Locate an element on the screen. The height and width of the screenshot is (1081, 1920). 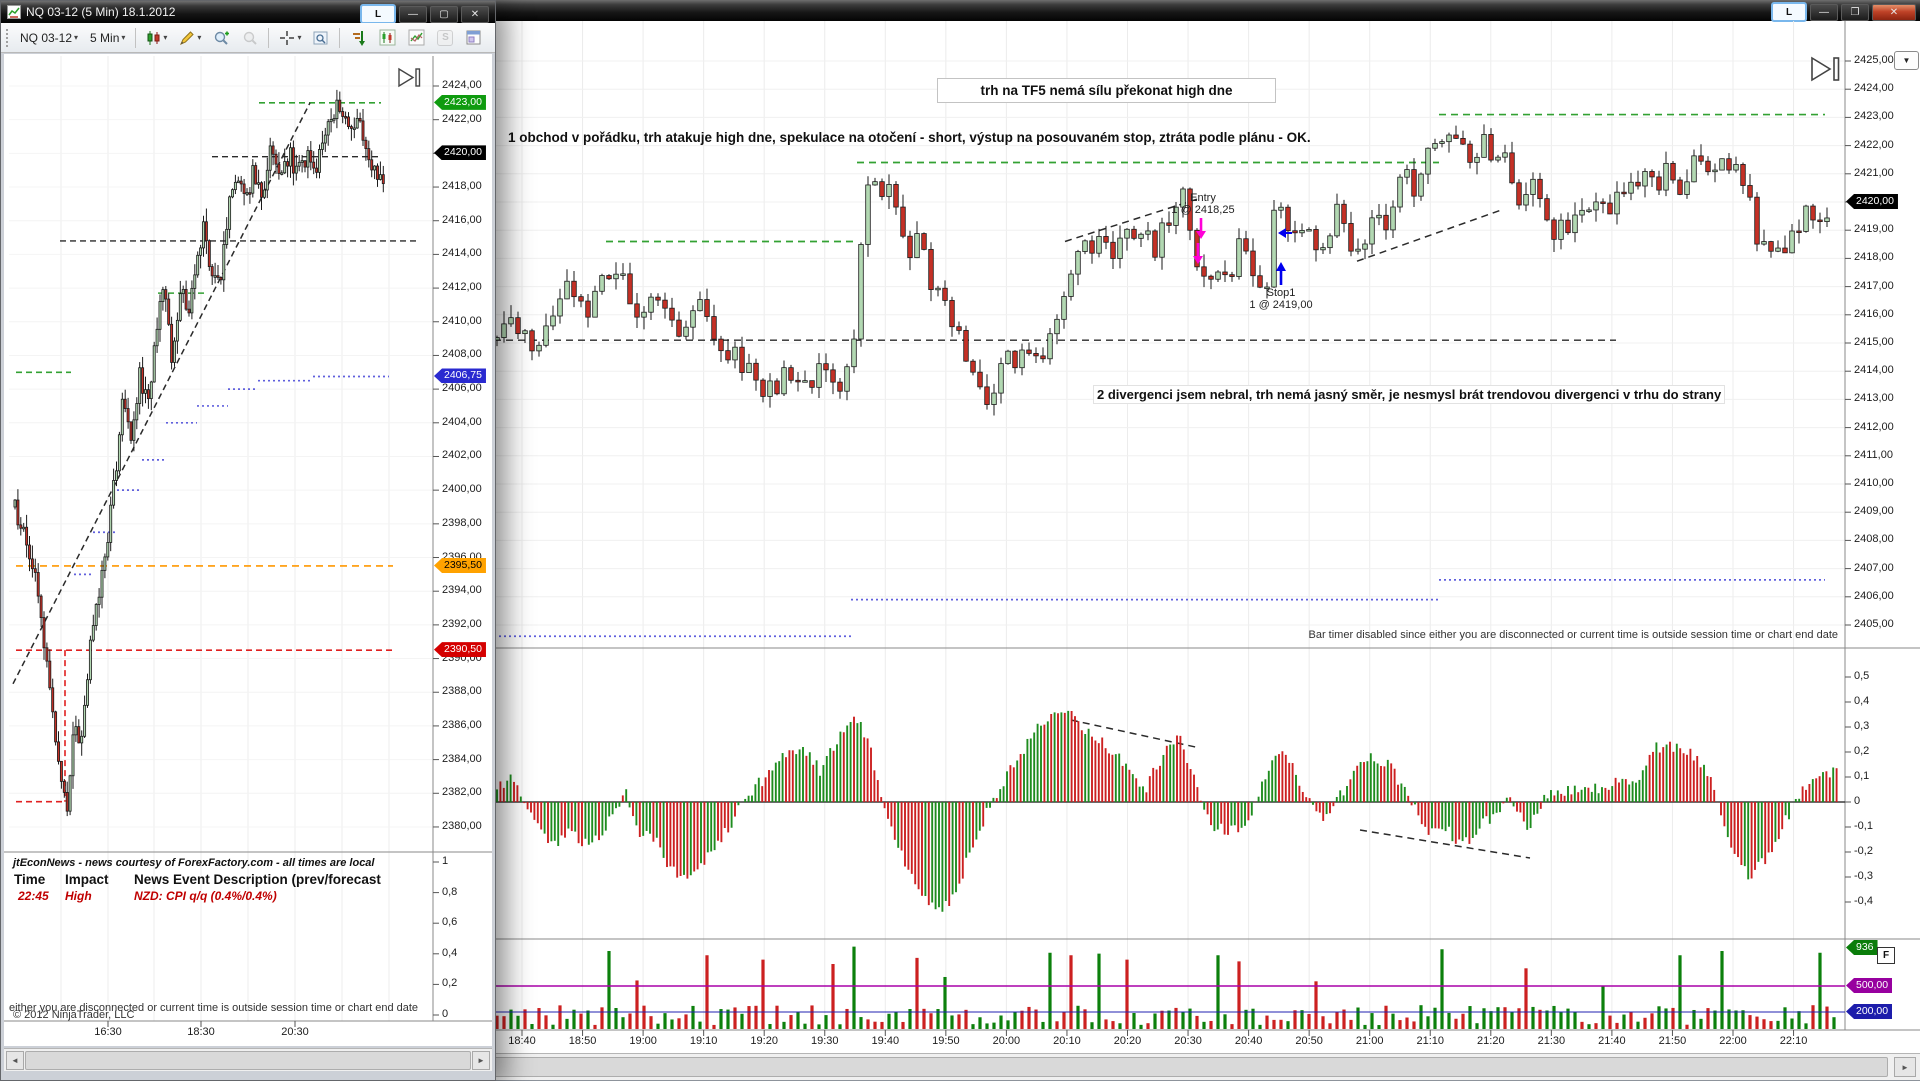
chart-trader-button is located at coordinates (387, 37).